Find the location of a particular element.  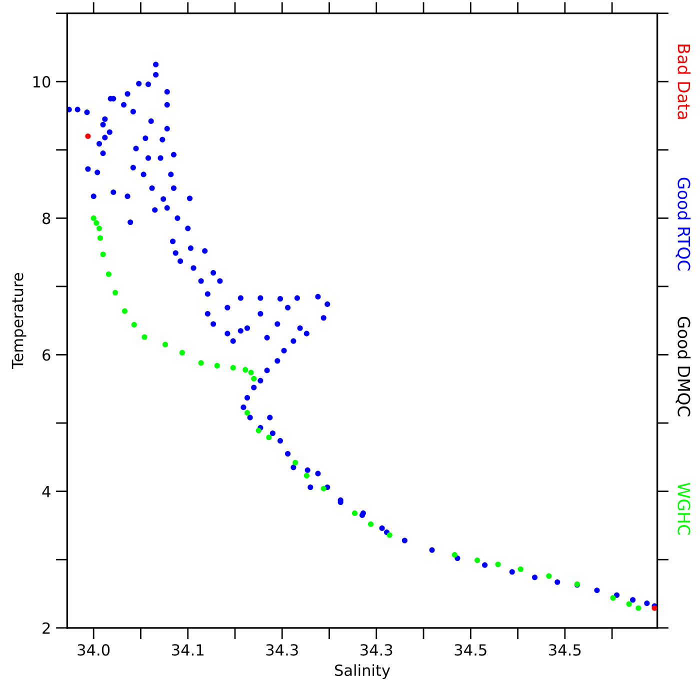

text: Good RTQC is located at coordinates (683, 224).